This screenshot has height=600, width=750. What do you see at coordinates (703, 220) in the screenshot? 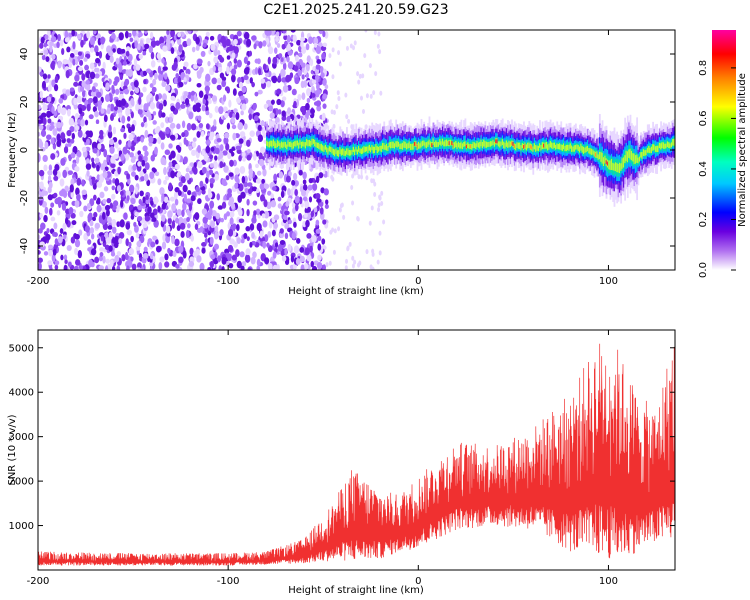
I see `colorbar-tick-label: 0.2` at bounding box center [703, 220].